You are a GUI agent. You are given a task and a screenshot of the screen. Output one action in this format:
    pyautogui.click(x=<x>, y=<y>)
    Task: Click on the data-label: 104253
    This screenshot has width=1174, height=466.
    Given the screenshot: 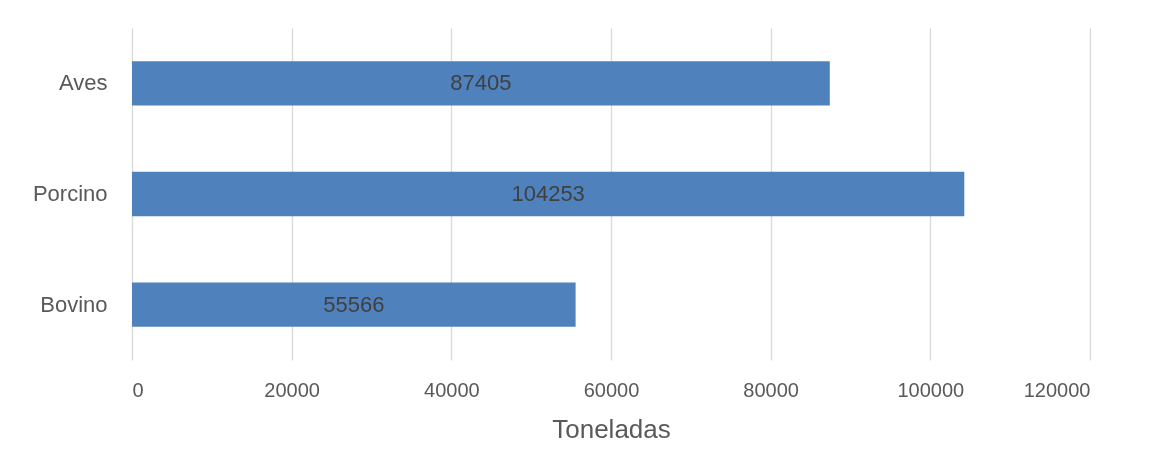 What is the action you would take?
    pyautogui.click(x=548, y=193)
    